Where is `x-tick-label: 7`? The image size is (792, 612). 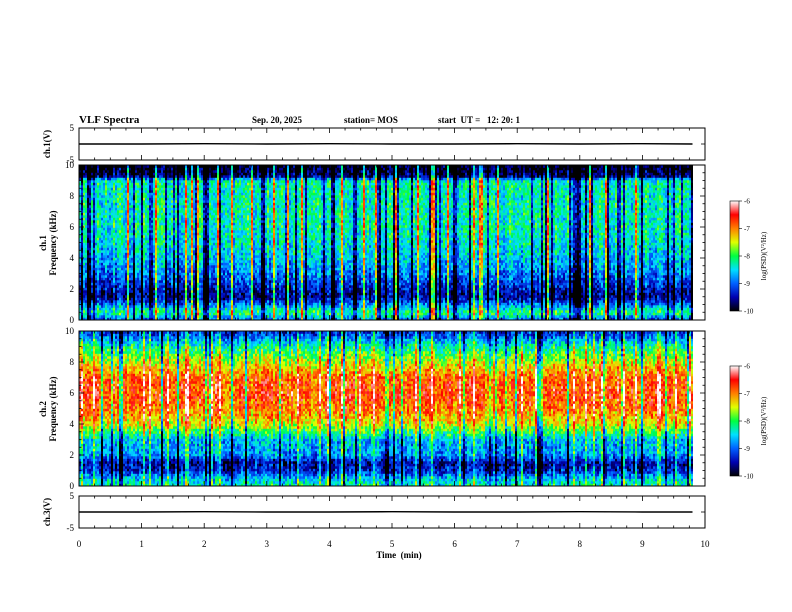
x-tick-label: 7 is located at coordinates (517, 544).